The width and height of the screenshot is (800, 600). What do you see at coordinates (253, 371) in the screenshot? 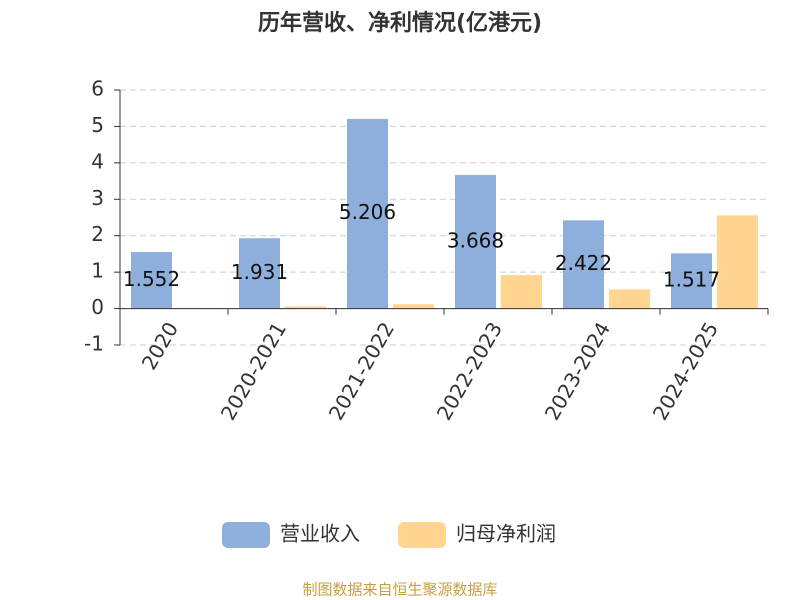
I see `x-tick-label: 2020-2021` at bounding box center [253, 371].